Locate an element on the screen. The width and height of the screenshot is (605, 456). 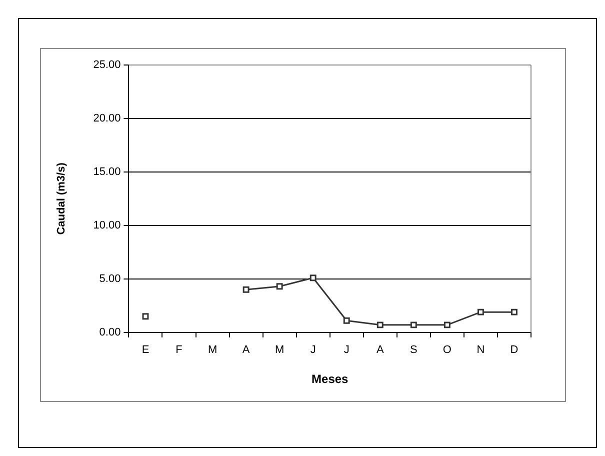
x-tick-label: D is located at coordinates (514, 350).